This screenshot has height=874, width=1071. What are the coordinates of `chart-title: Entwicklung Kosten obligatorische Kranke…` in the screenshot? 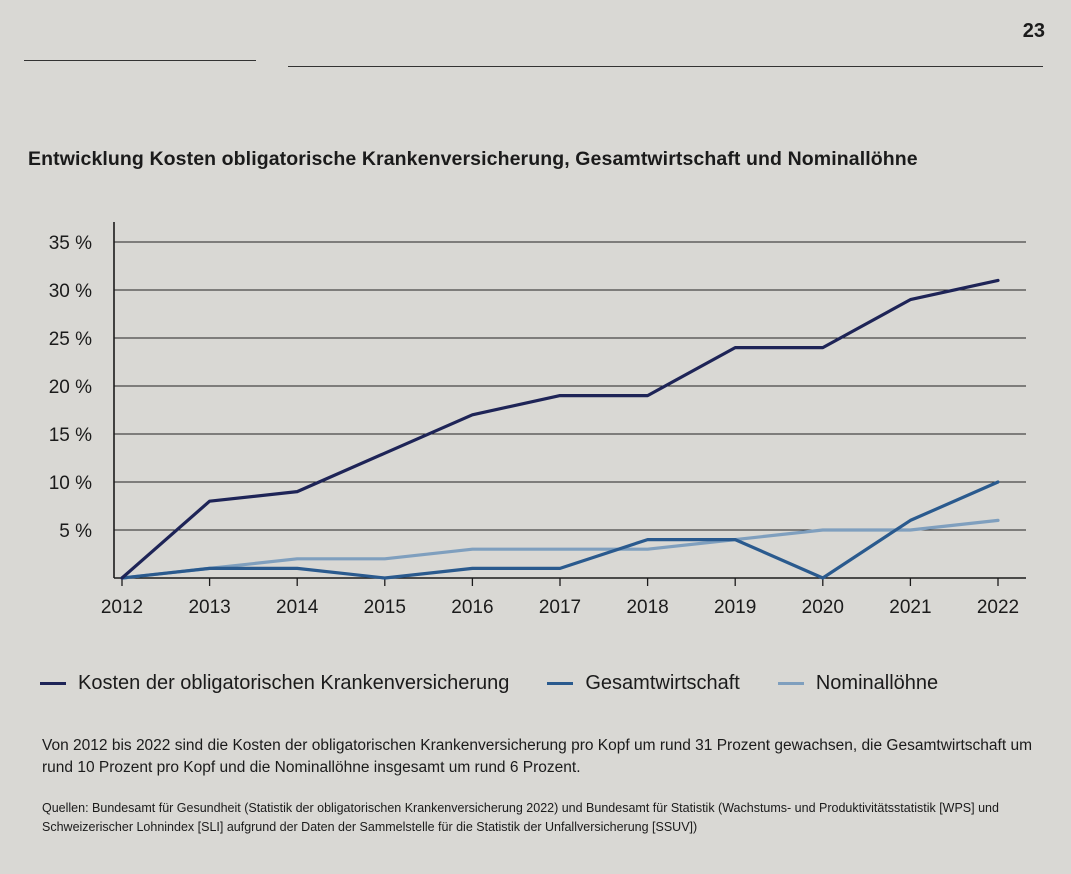 It's located at (473, 159).